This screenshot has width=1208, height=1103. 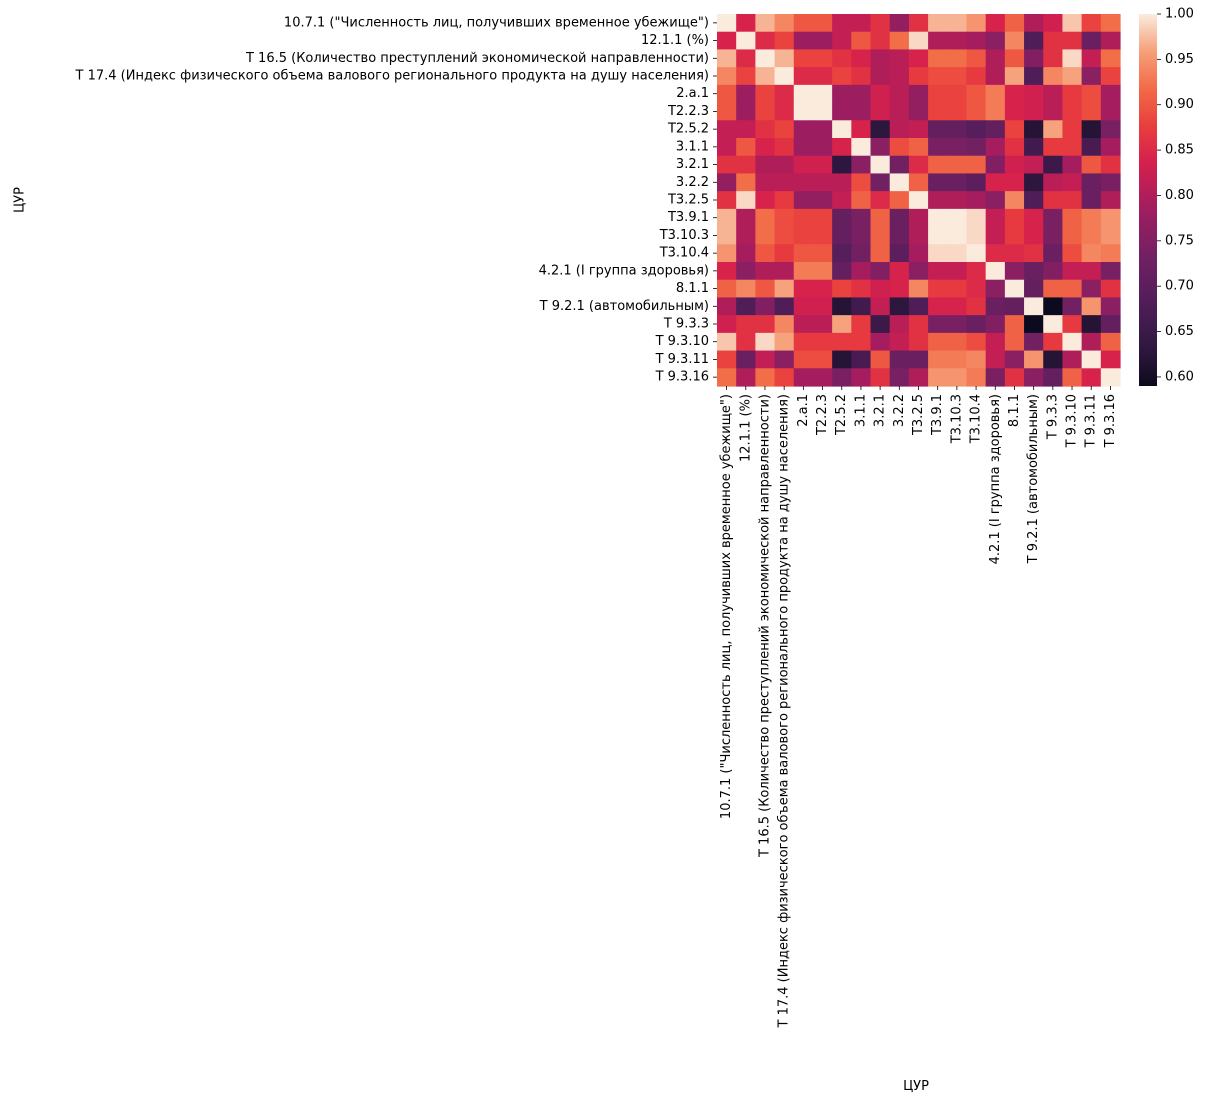 I want to click on x-tick-label: Т 9.3.16, so click(x=1110, y=421).